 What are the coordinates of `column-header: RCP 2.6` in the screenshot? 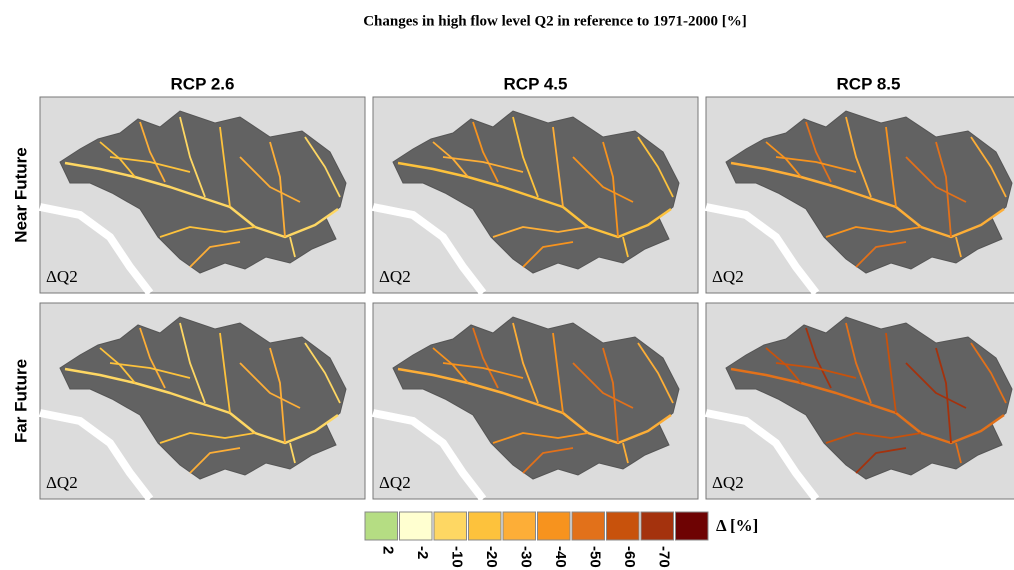 It's located at (203, 83).